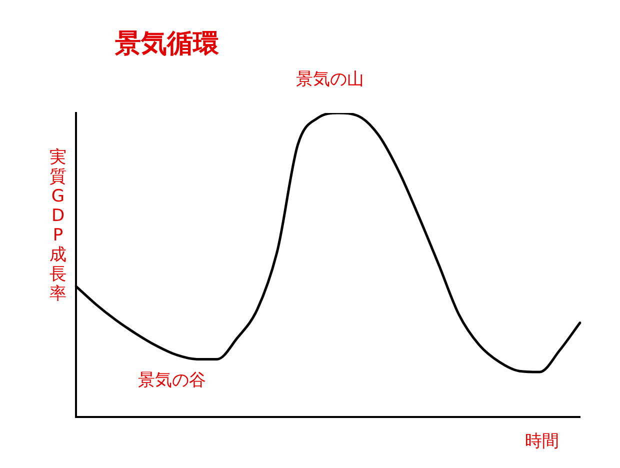  What do you see at coordinates (167, 43) in the screenshot?
I see `chart-title: 景気循環` at bounding box center [167, 43].